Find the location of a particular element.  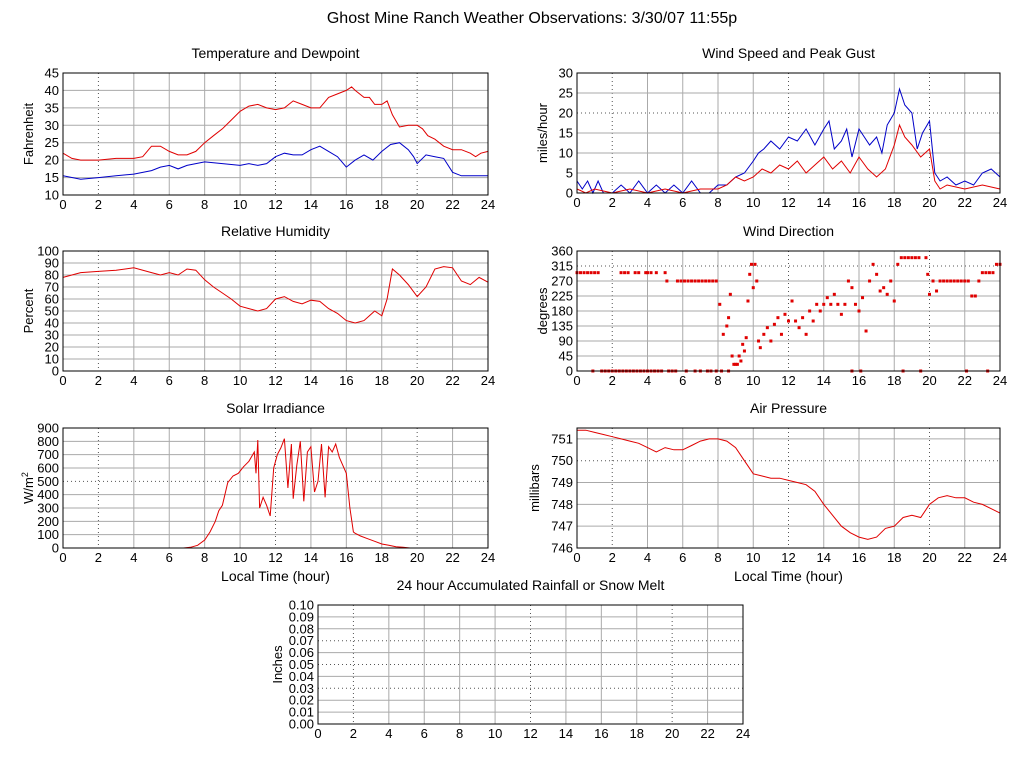

chart-title: Relative Humidity is located at coordinates (275, 231).